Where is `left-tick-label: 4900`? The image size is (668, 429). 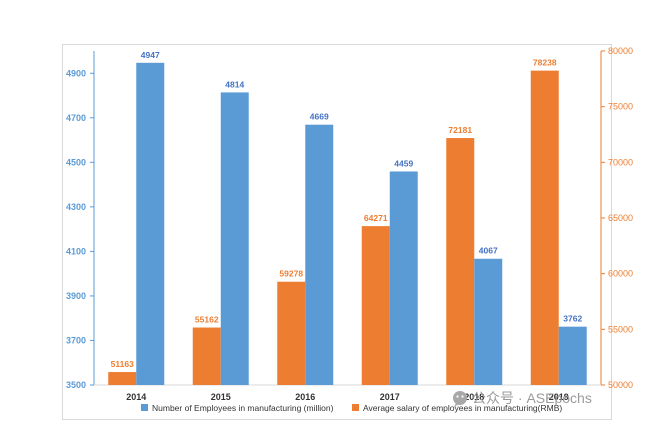
left-tick-label: 4900 is located at coordinates (76, 73).